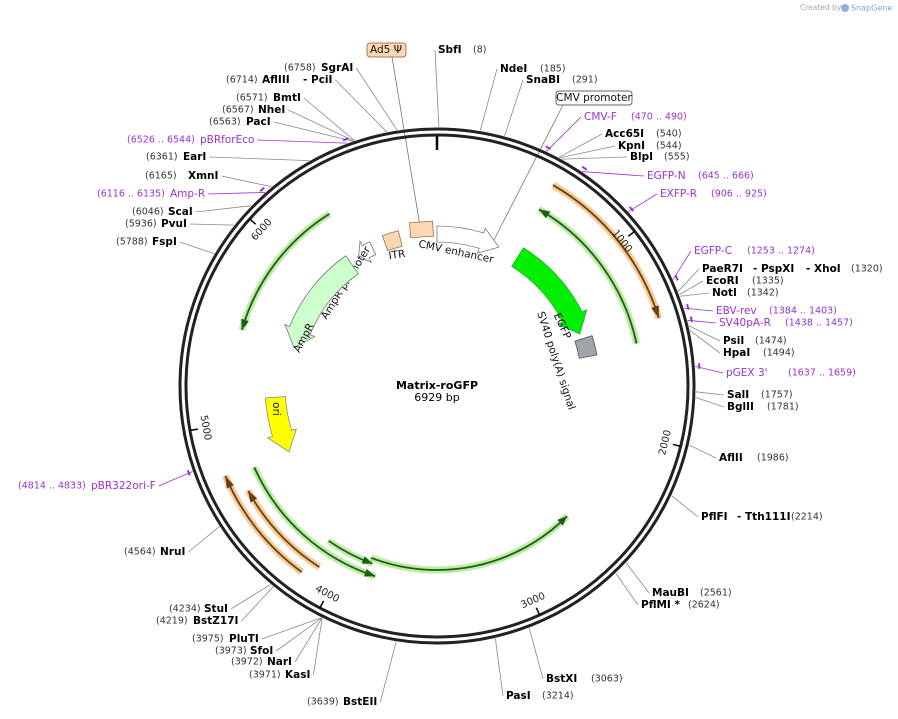 This screenshot has width=898, height=719. Describe the element at coordinates (276, 80) in the screenshot. I see `site-label: AflIII` at that location.